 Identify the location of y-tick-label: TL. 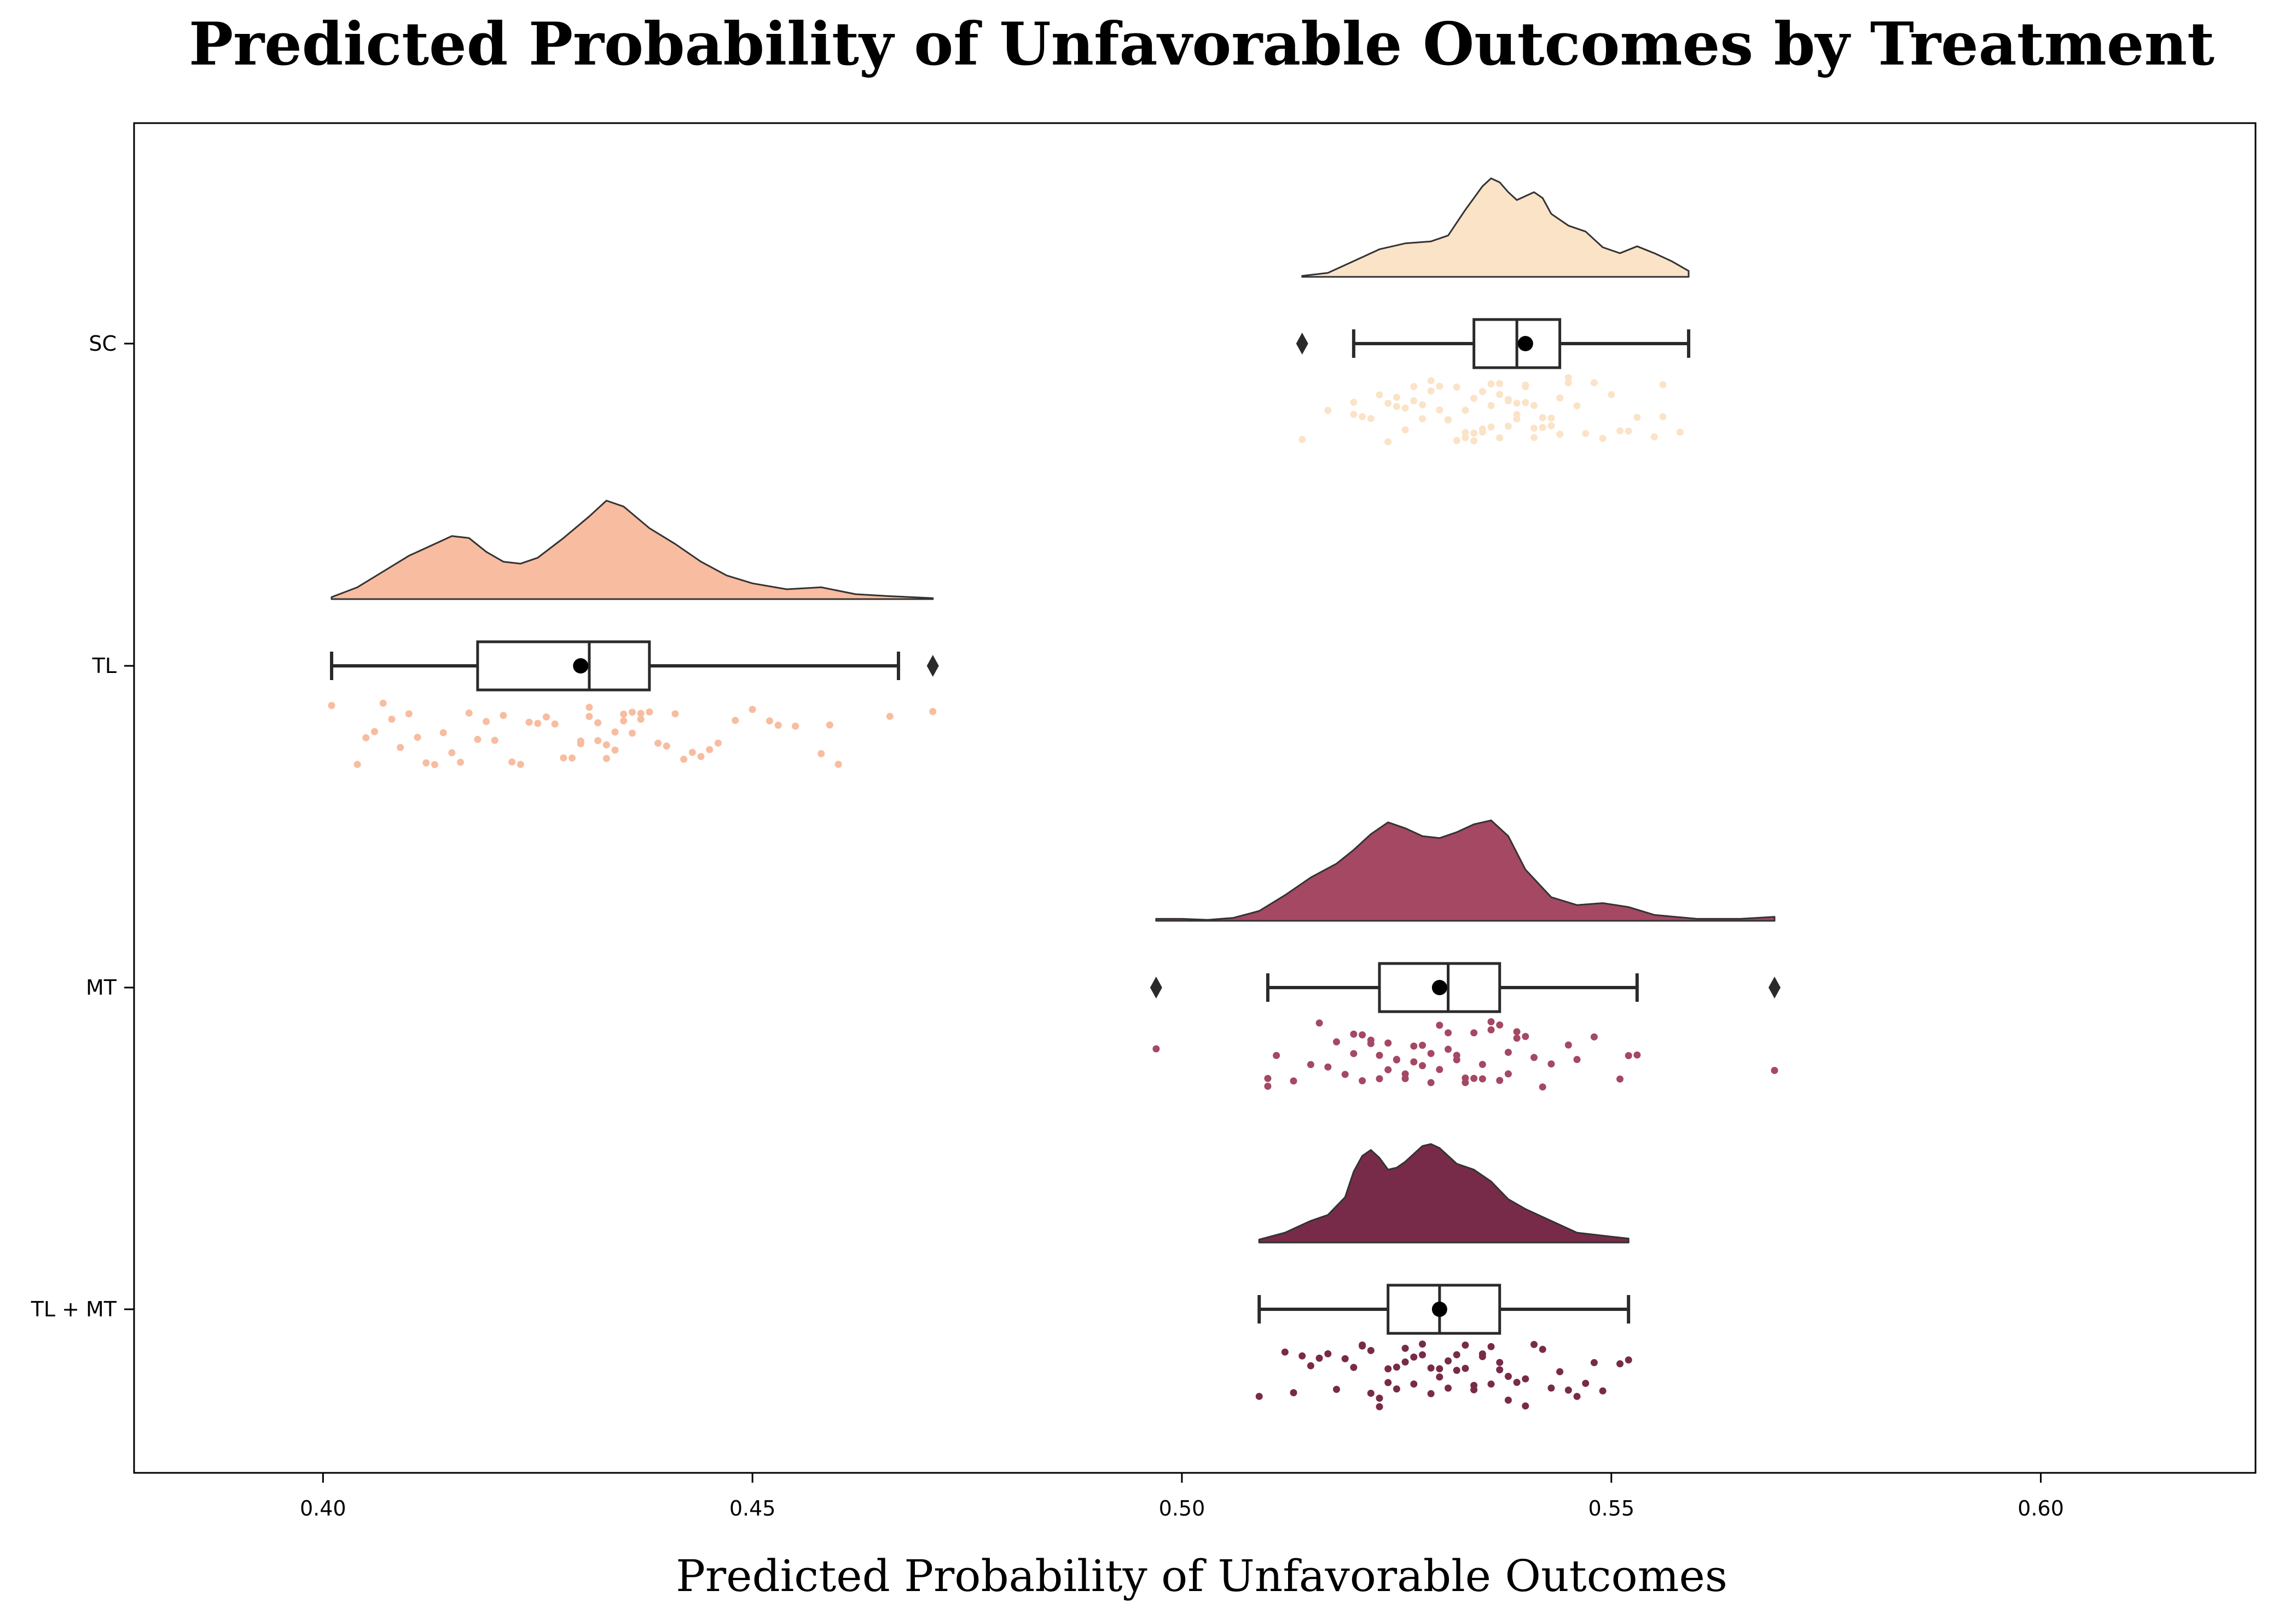
(104, 666).